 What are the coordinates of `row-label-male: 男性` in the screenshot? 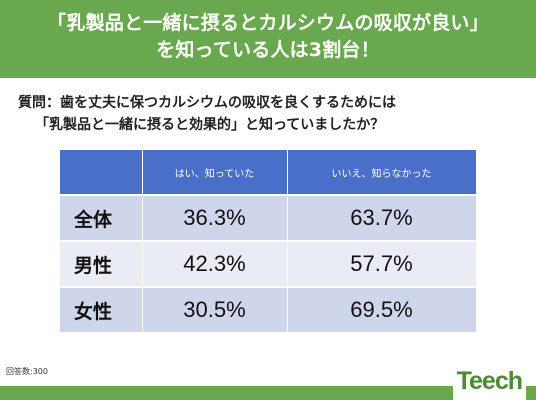 It's located at (101, 263).